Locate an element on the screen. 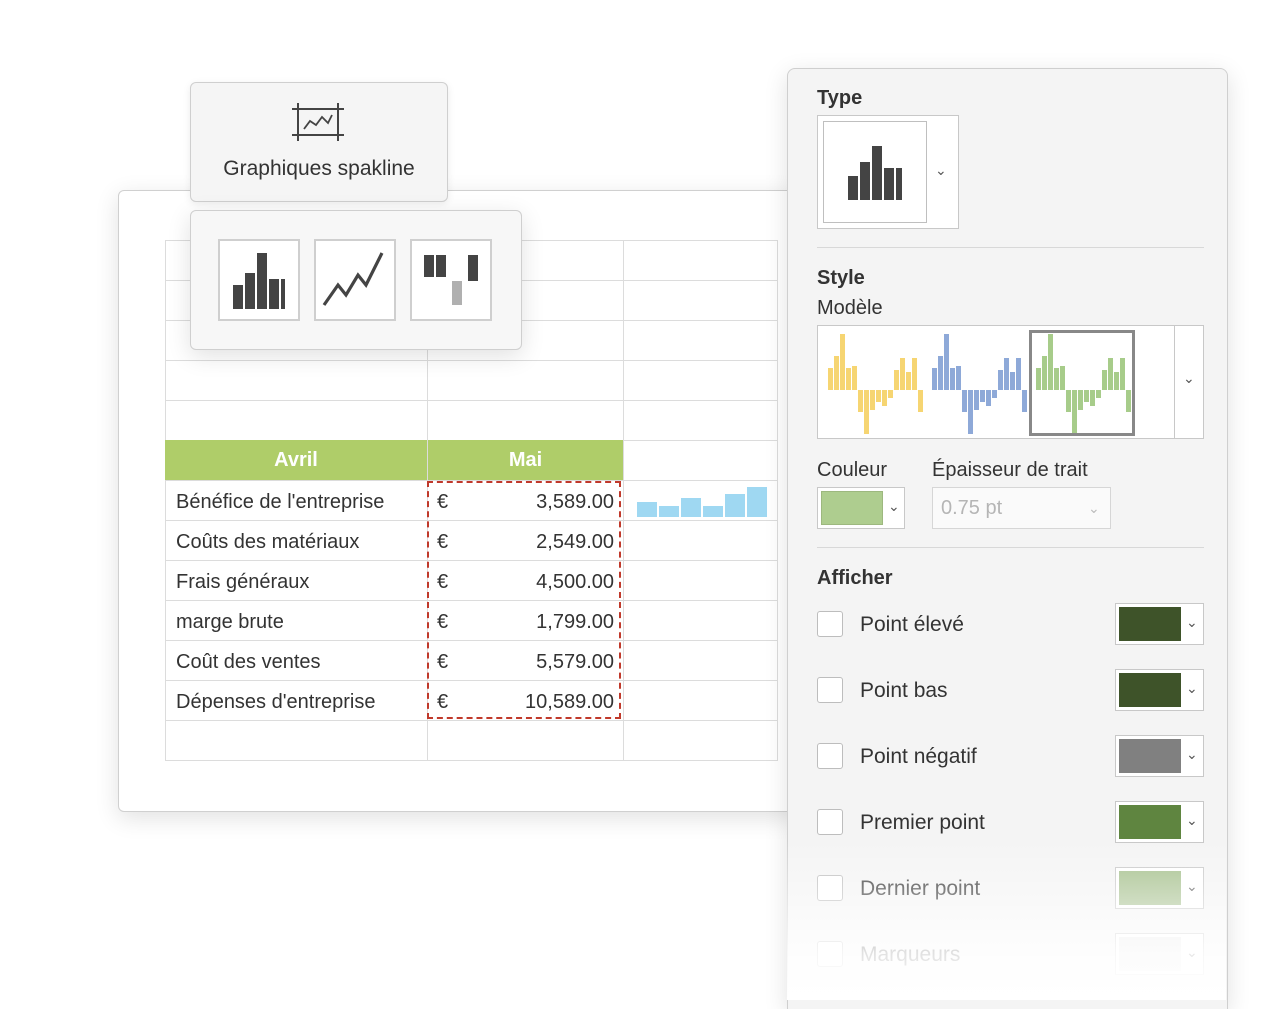  color-picker: ⌄ is located at coordinates (861, 508).